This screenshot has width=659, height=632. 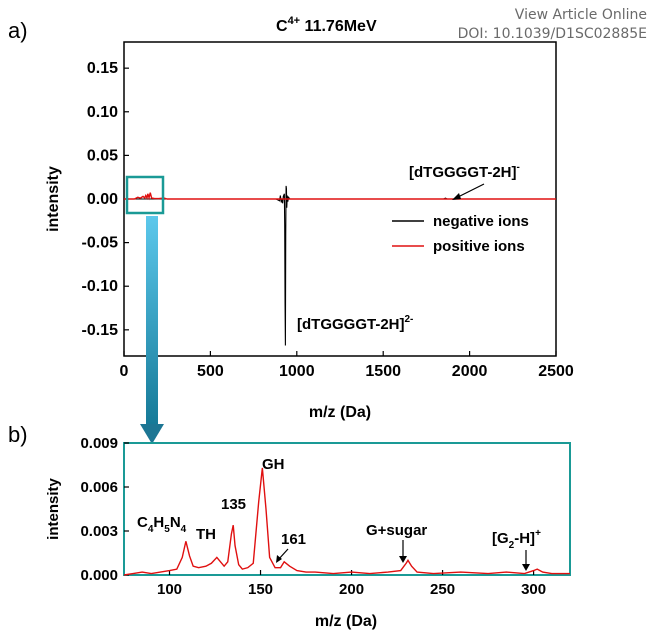 I want to click on x-tick-label: 500, so click(x=210, y=371).